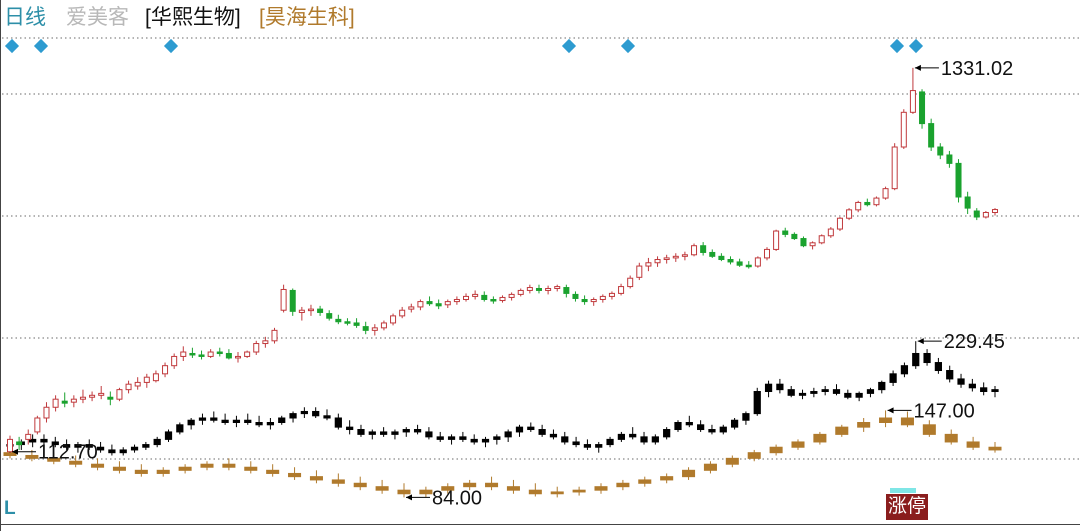 This screenshot has width=1080, height=531. What do you see at coordinates (907, 507) in the screenshot?
I see `limit-up-badge: 涨停` at bounding box center [907, 507].